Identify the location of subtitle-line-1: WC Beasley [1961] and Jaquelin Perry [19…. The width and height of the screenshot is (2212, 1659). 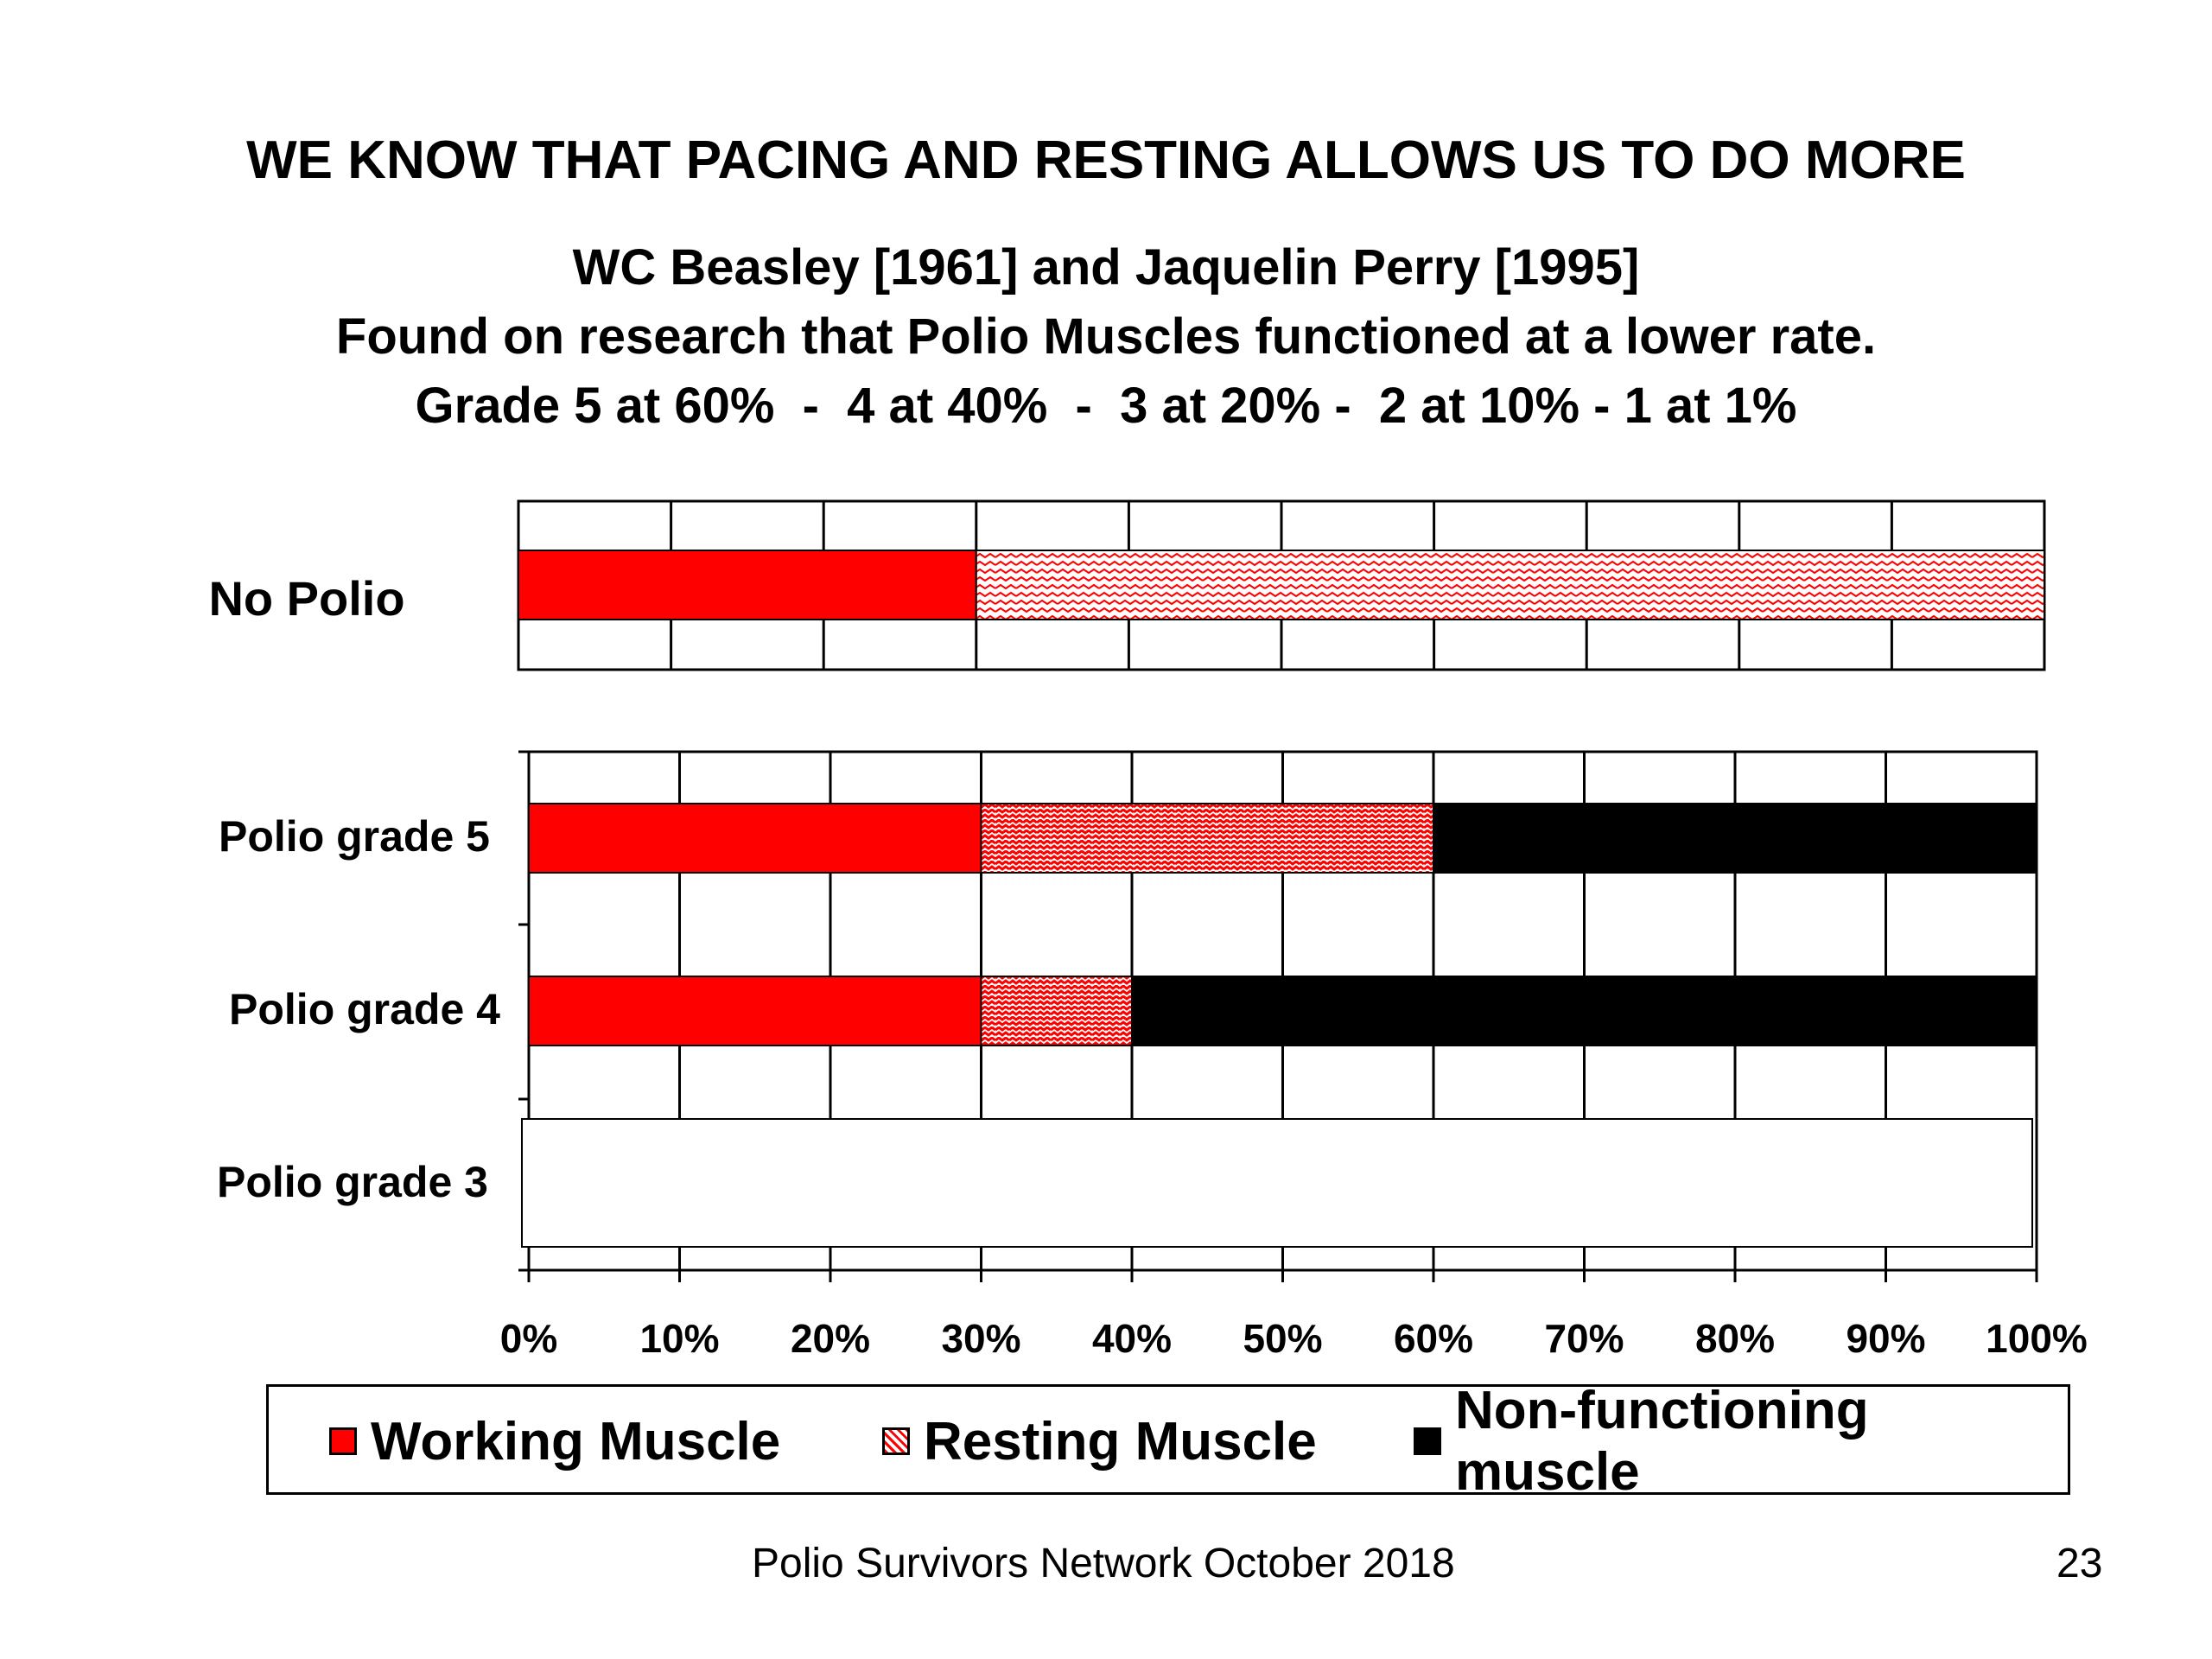
(1106, 267).